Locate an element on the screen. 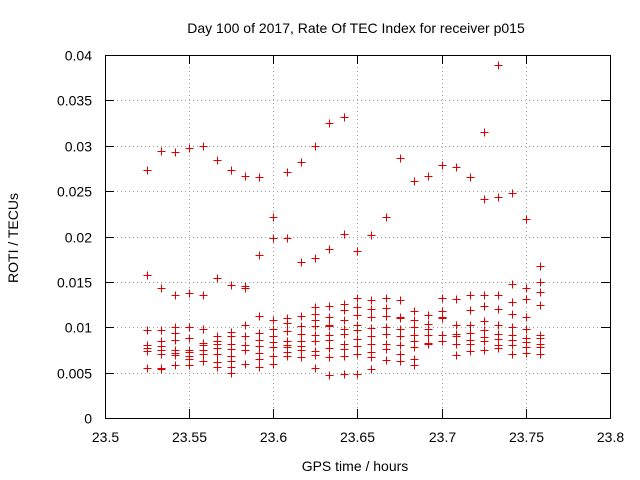 This screenshot has height=480, width=640. x-axis-label: GPS time / hours is located at coordinates (355, 466).